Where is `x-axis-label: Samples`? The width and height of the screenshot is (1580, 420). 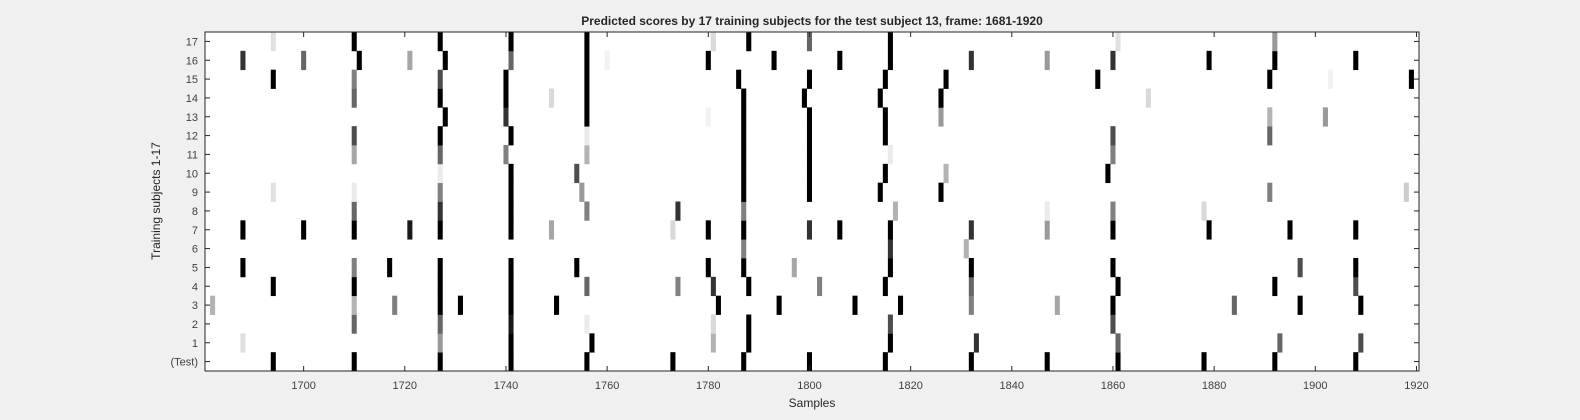
x-axis-label: Samples is located at coordinates (812, 403).